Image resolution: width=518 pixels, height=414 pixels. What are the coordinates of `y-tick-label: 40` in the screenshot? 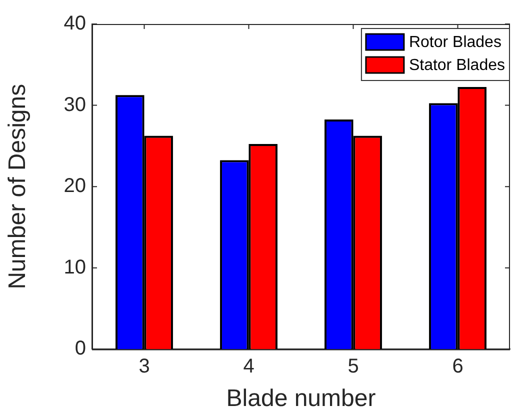 It's located at (75, 23).